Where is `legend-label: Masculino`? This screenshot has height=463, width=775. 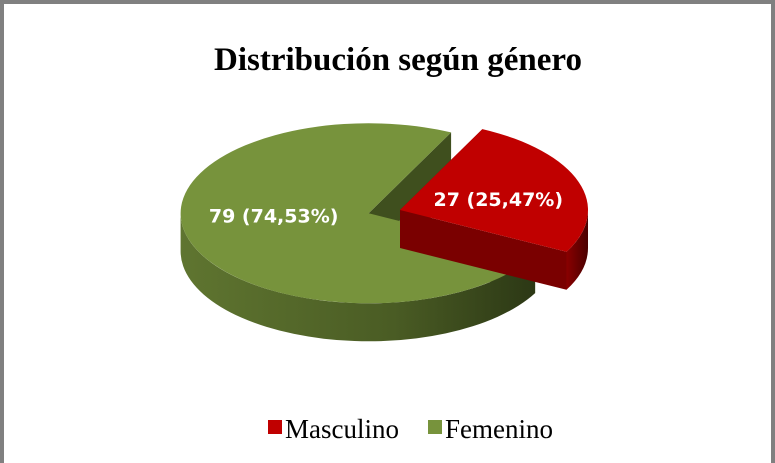
legend-label: Masculino is located at coordinates (342, 429).